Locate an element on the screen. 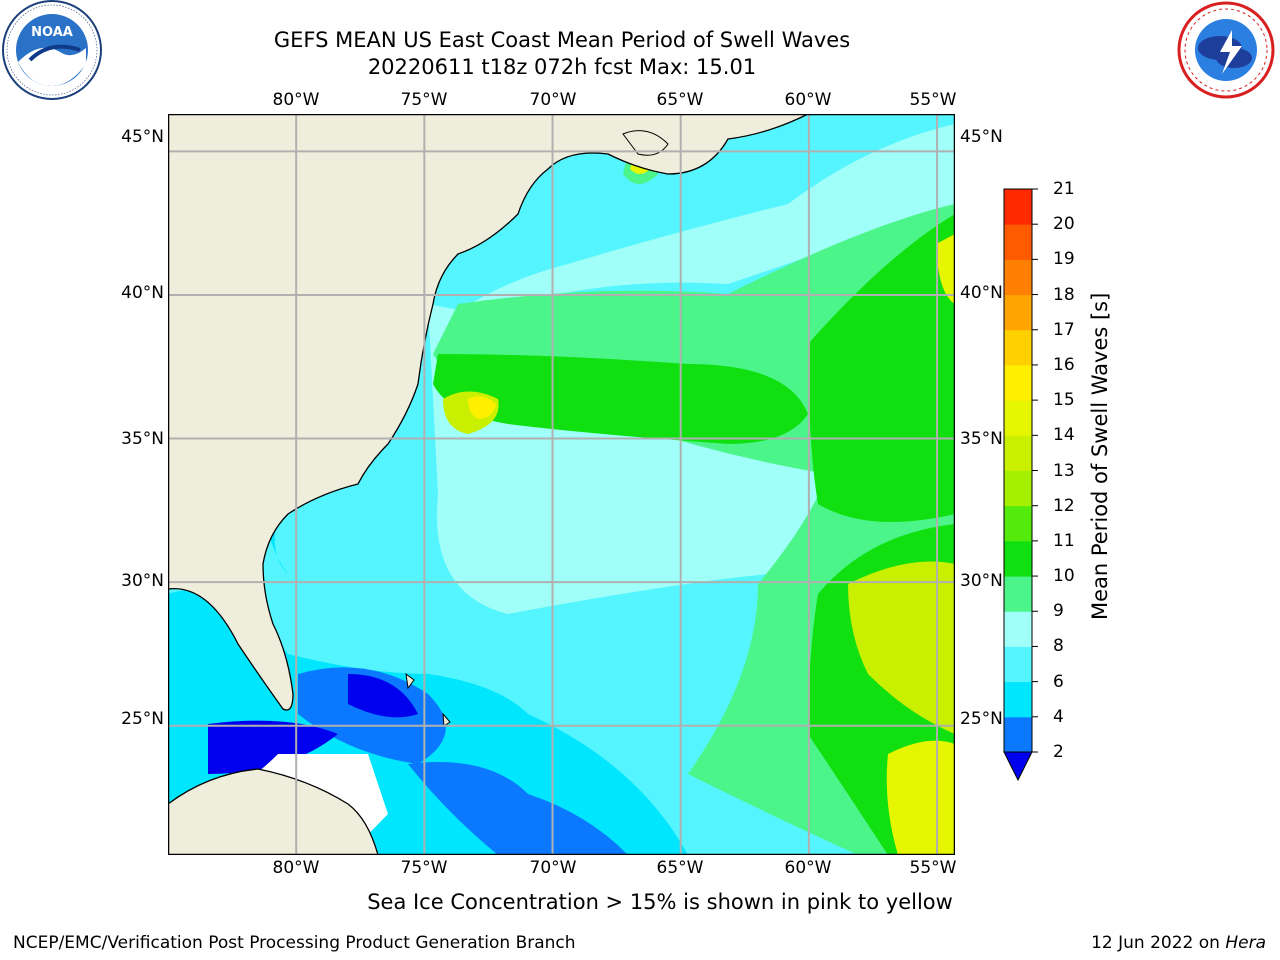  lon-label-top: 75°W is located at coordinates (424, 100).